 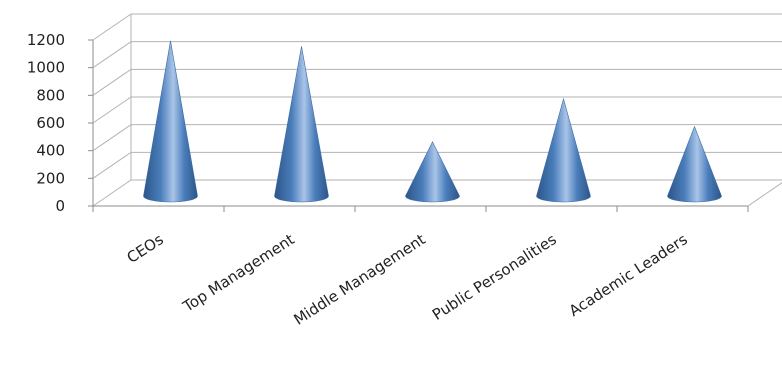 What do you see at coordinates (359, 279) in the screenshot?
I see `x-tick-label: Middle Management` at bounding box center [359, 279].